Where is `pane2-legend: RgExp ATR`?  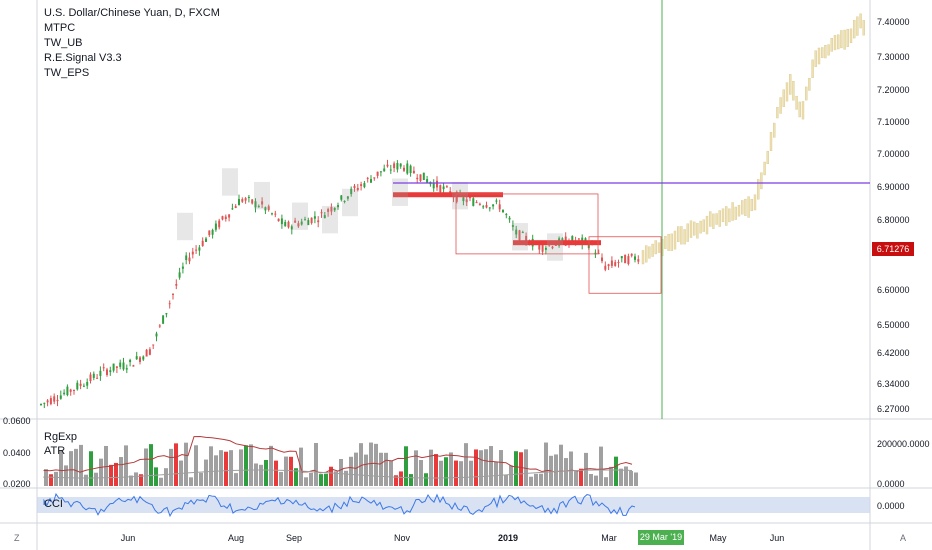 pane2-legend: RgExp ATR is located at coordinates (60, 444).